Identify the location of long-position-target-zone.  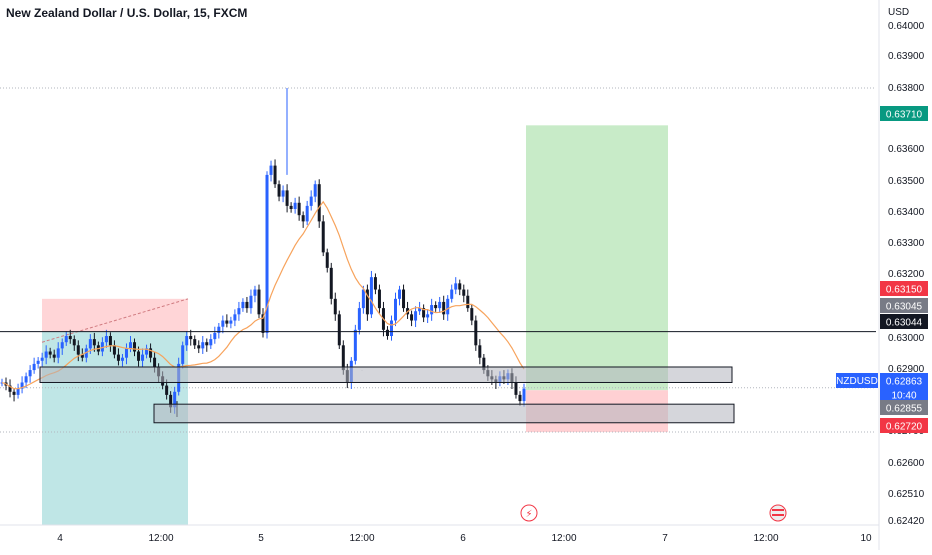
(597, 258).